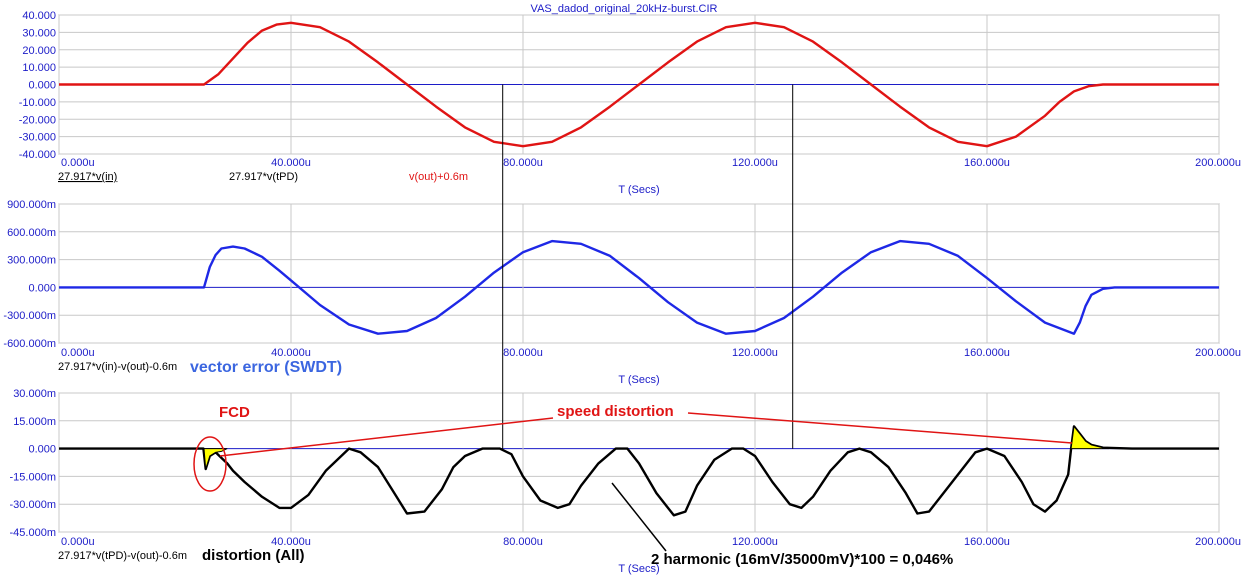  What do you see at coordinates (639, 517) in the screenshot?
I see `harmonic-pointer` at bounding box center [639, 517].